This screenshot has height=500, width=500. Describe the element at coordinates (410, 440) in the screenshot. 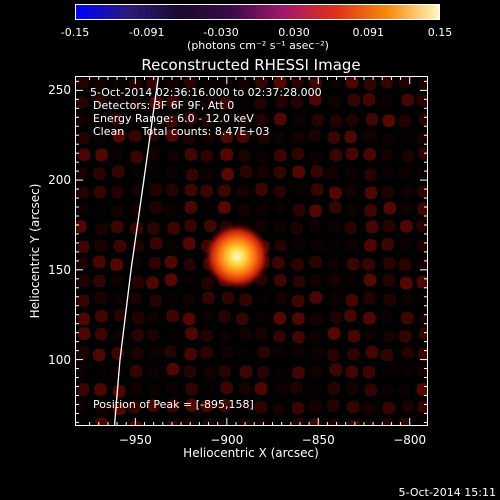

I see `x-tick-label: −800` at that location.